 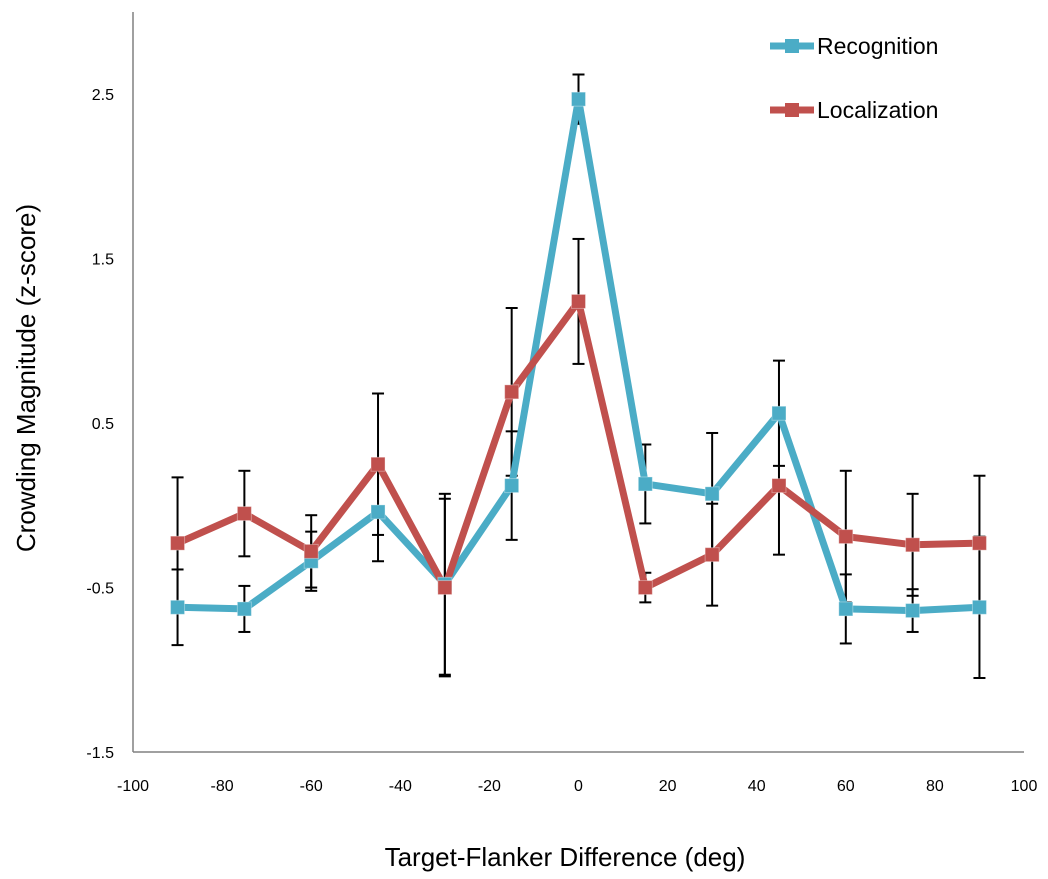 I want to click on legend-label-recognition: Recognition, so click(x=877, y=46).